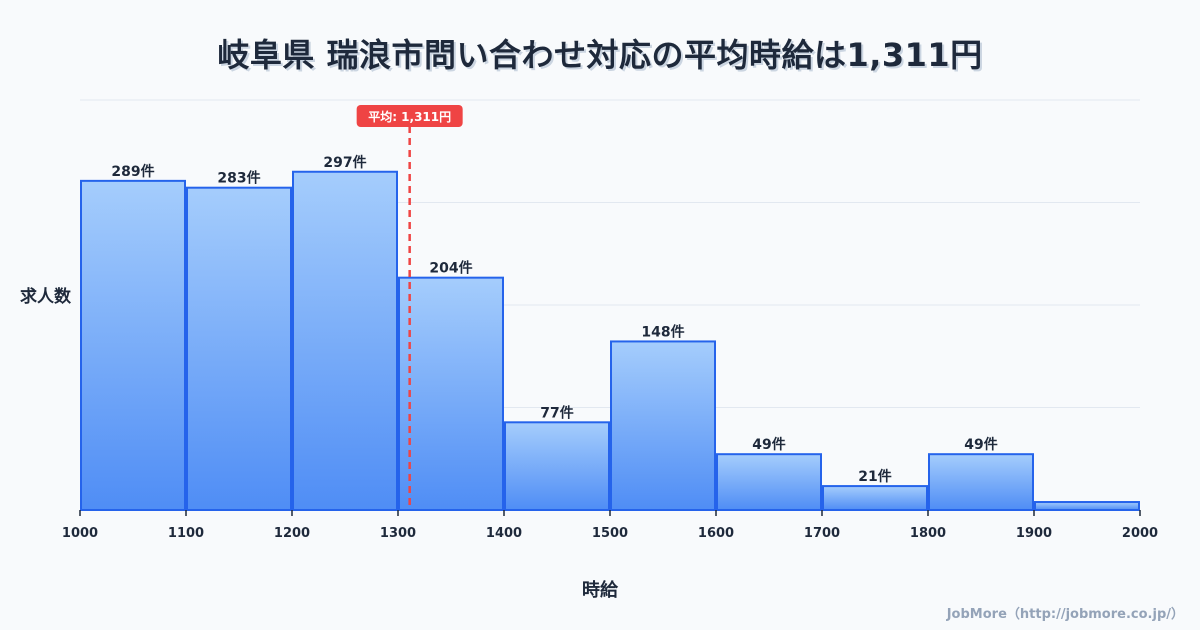  I want to click on x-tick-label: 1700, so click(822, 533).